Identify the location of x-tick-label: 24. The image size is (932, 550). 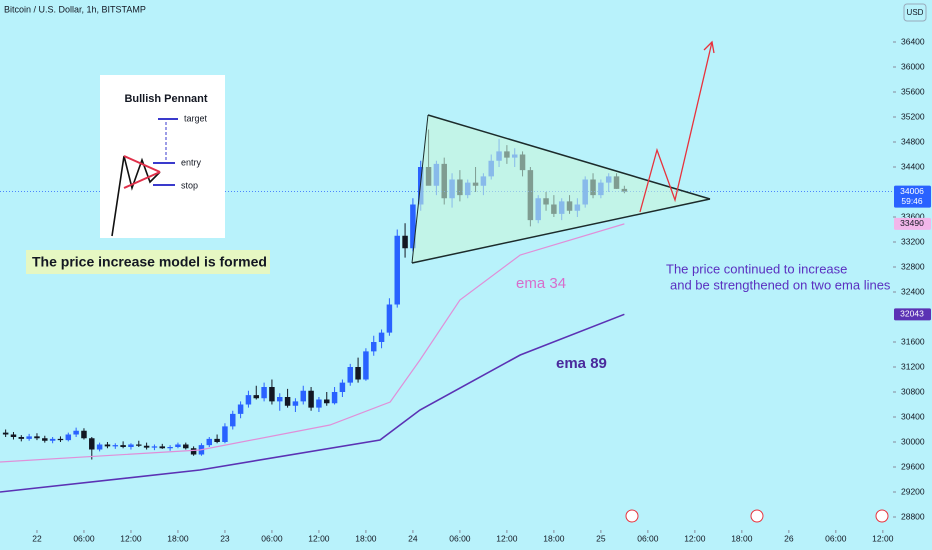
(413, 538).